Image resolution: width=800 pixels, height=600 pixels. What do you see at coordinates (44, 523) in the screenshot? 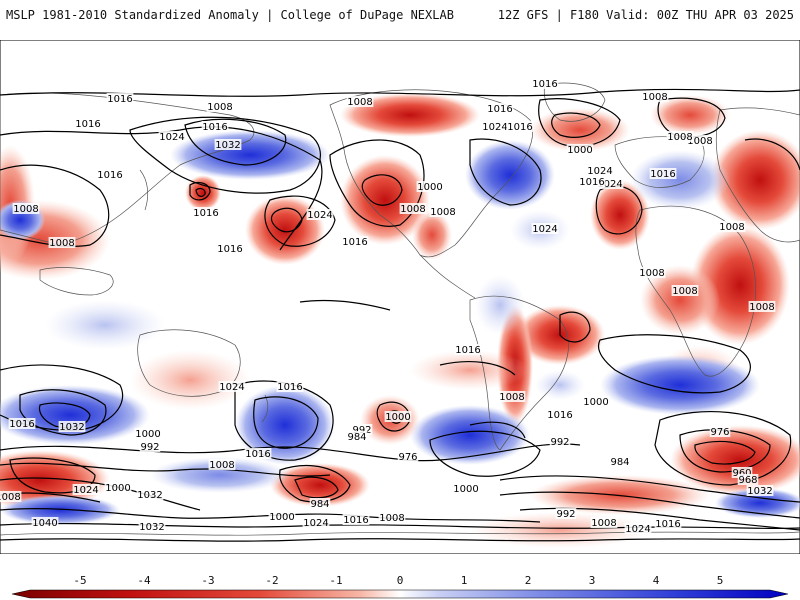
I see `isobar-label: 1040` at bounding box center [44, 523].